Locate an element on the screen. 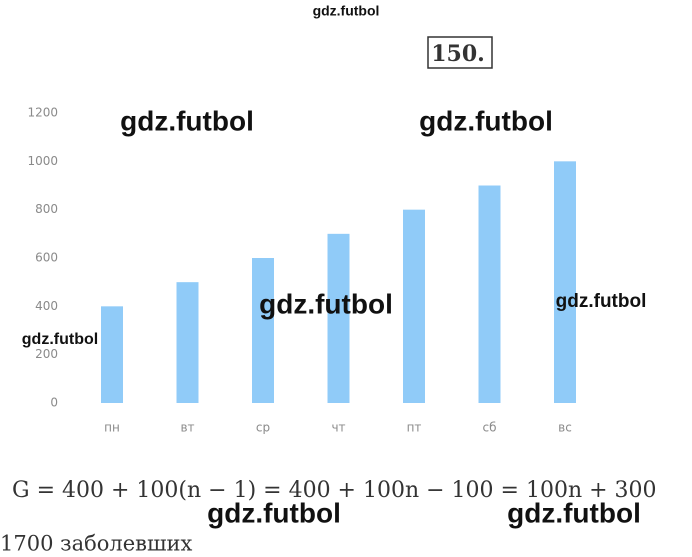  x-tick-label: вс is located at coordinates (565, 428).